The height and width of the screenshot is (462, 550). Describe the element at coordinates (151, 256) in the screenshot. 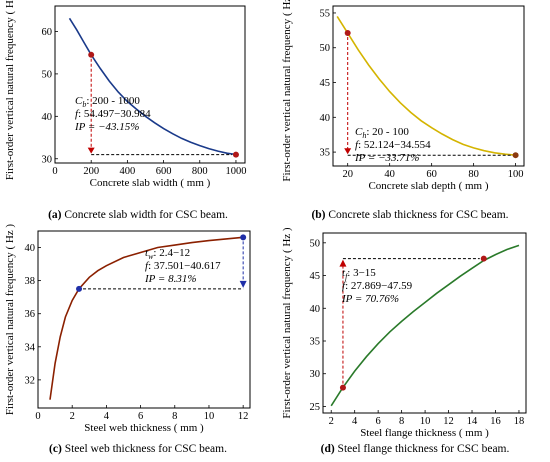

I see `param-subscript: w` at that location.